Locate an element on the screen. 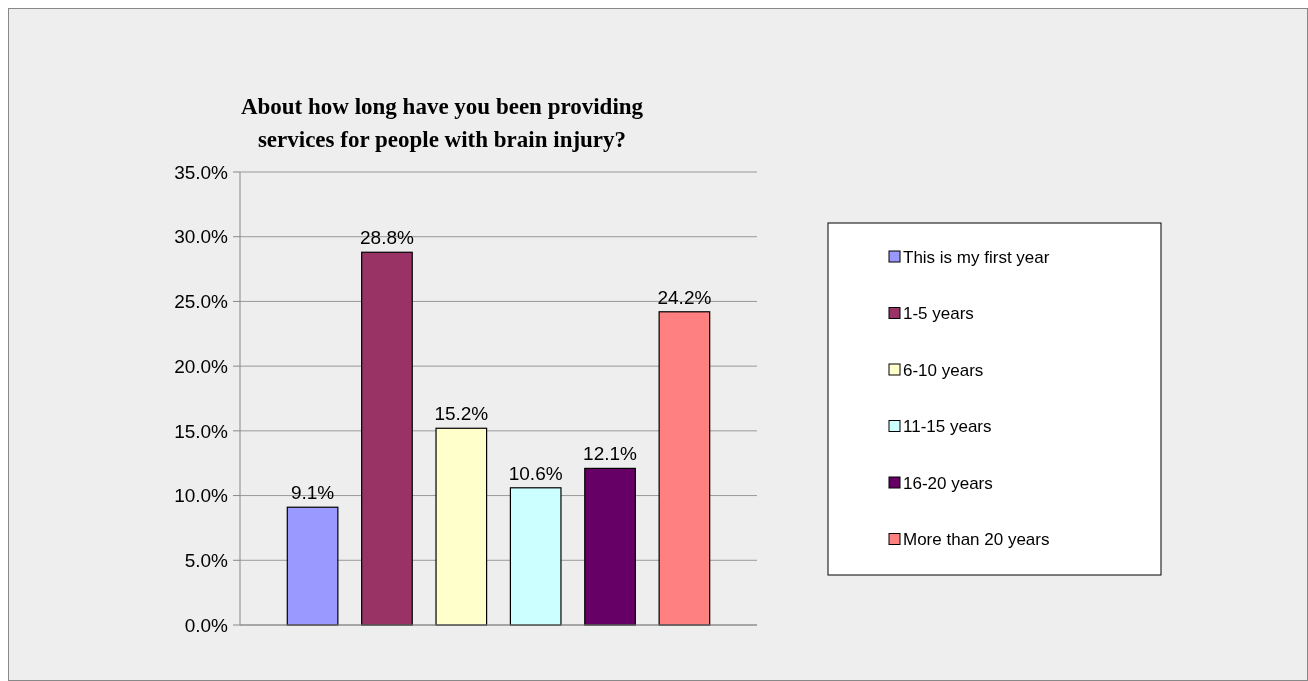  text: 28.8% is located at coordinates (387, 238).